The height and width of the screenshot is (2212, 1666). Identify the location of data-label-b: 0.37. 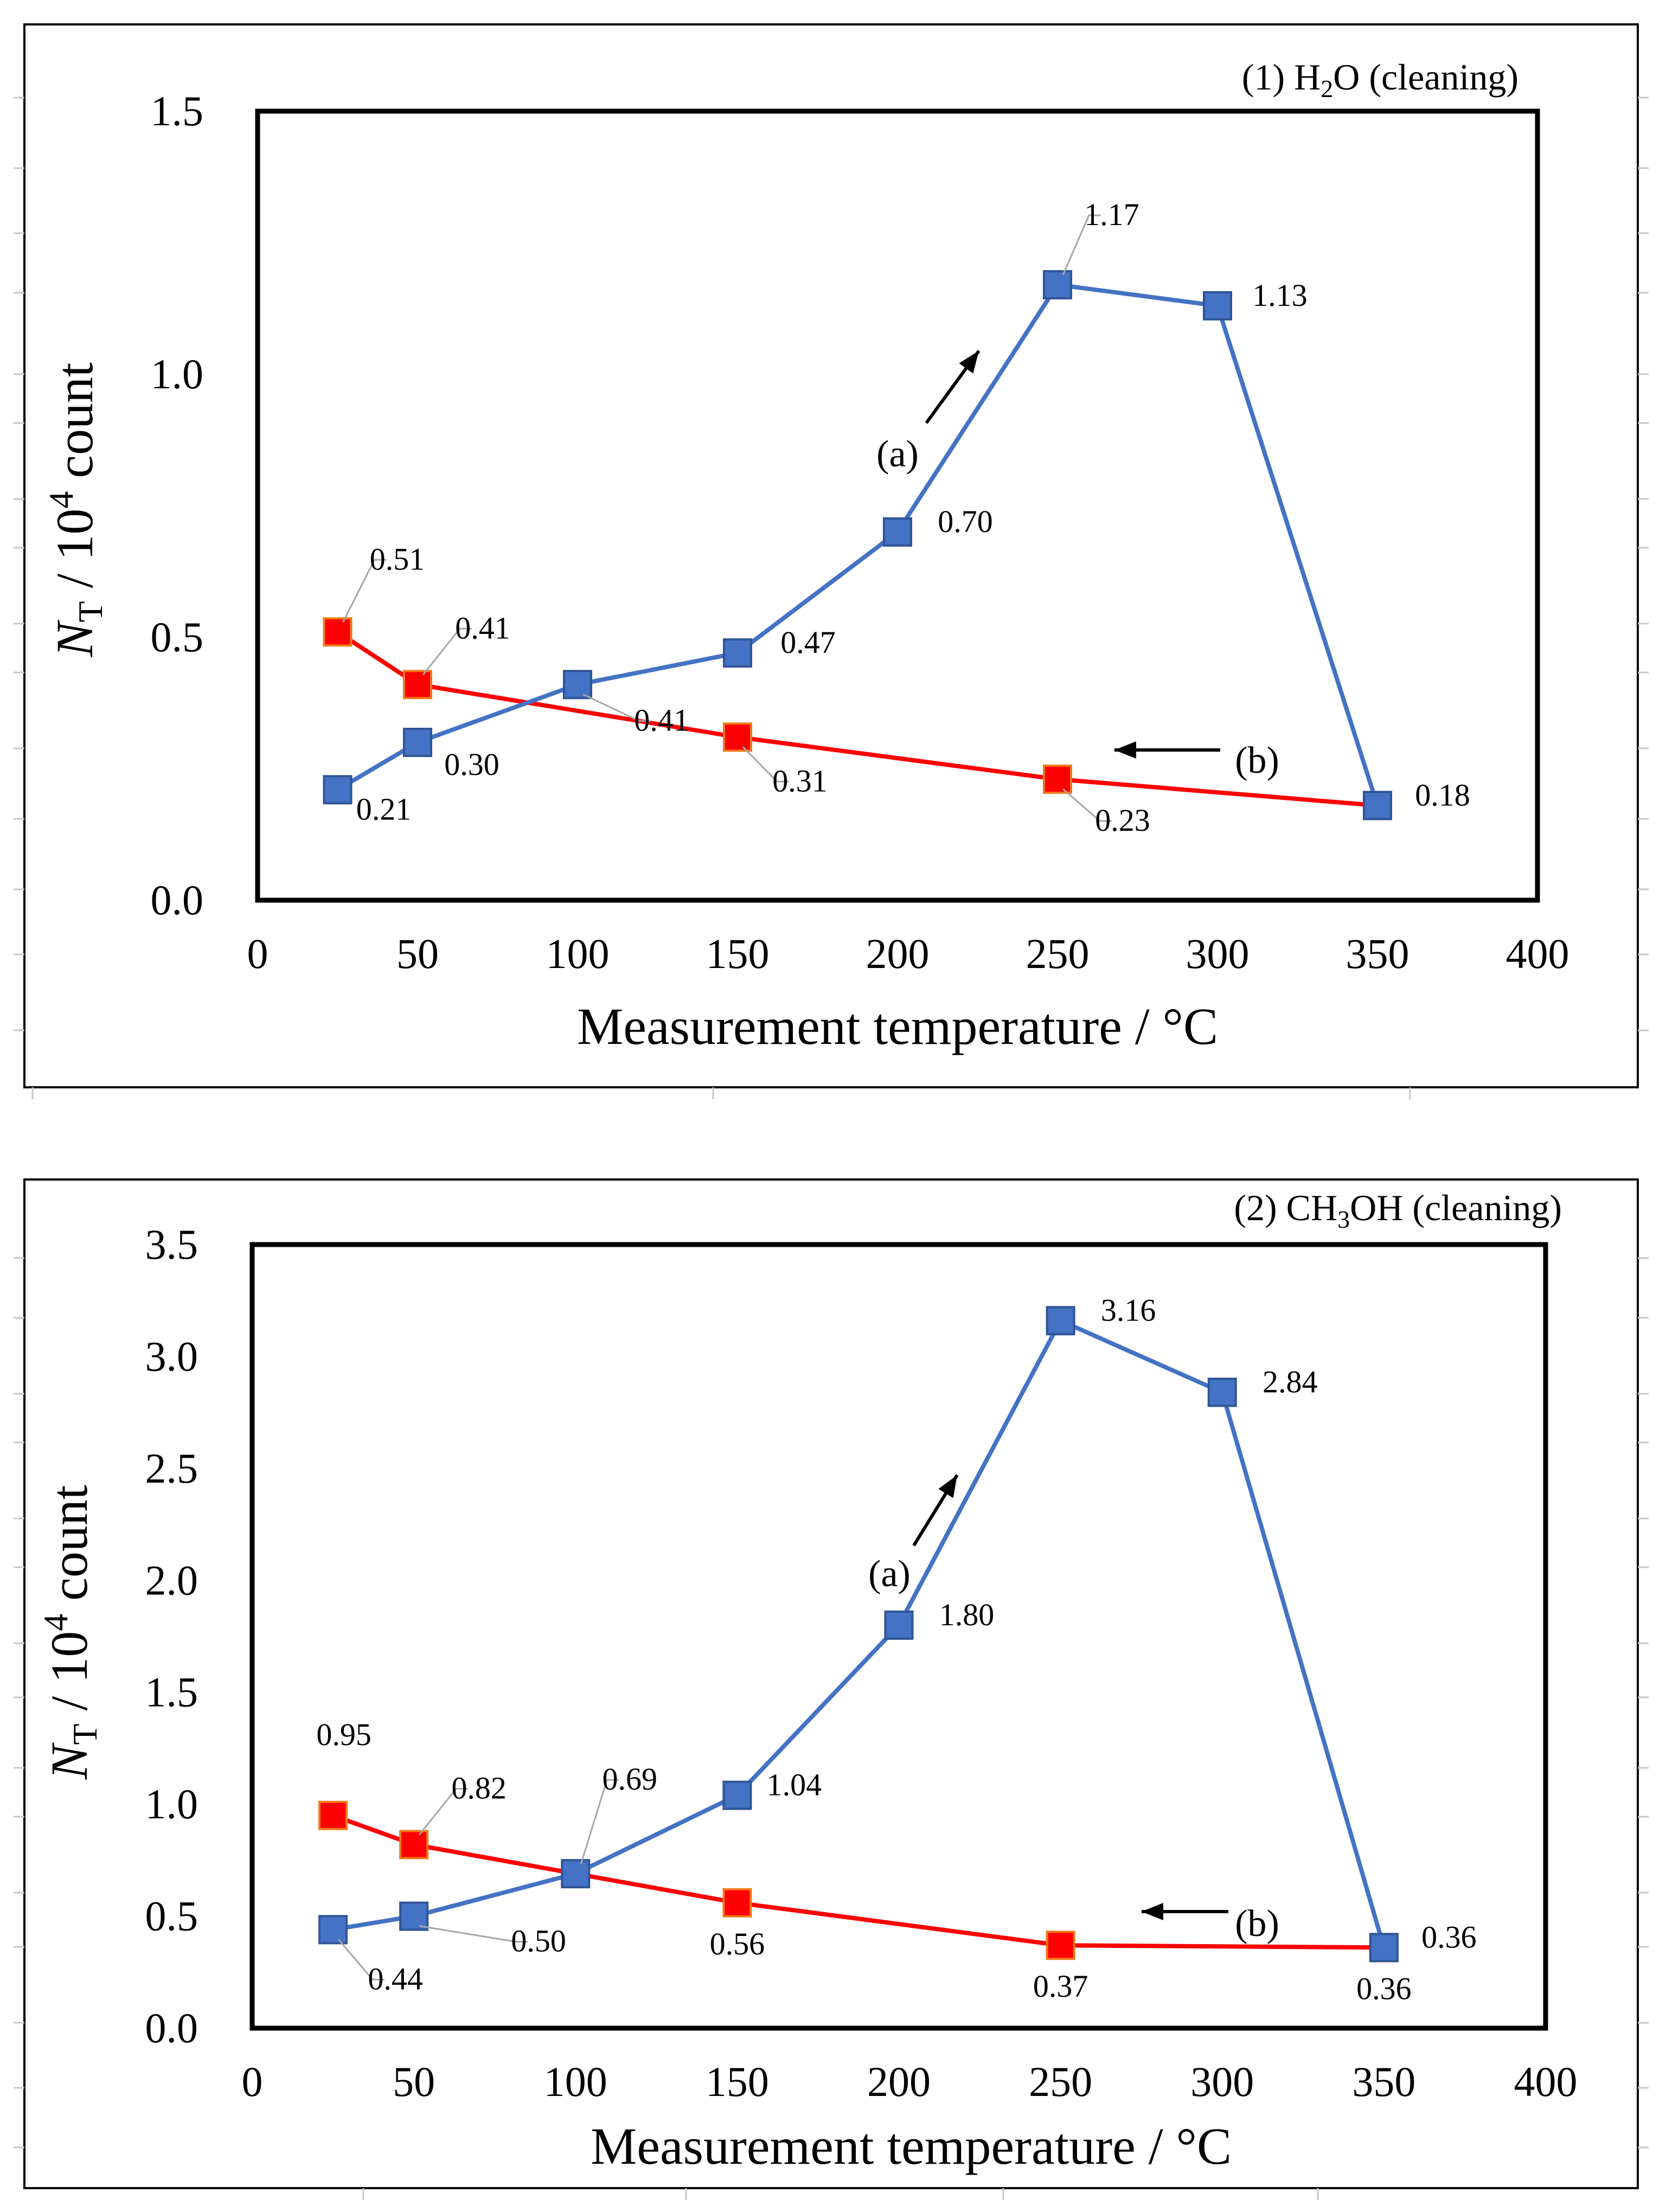
(1060, 1986).